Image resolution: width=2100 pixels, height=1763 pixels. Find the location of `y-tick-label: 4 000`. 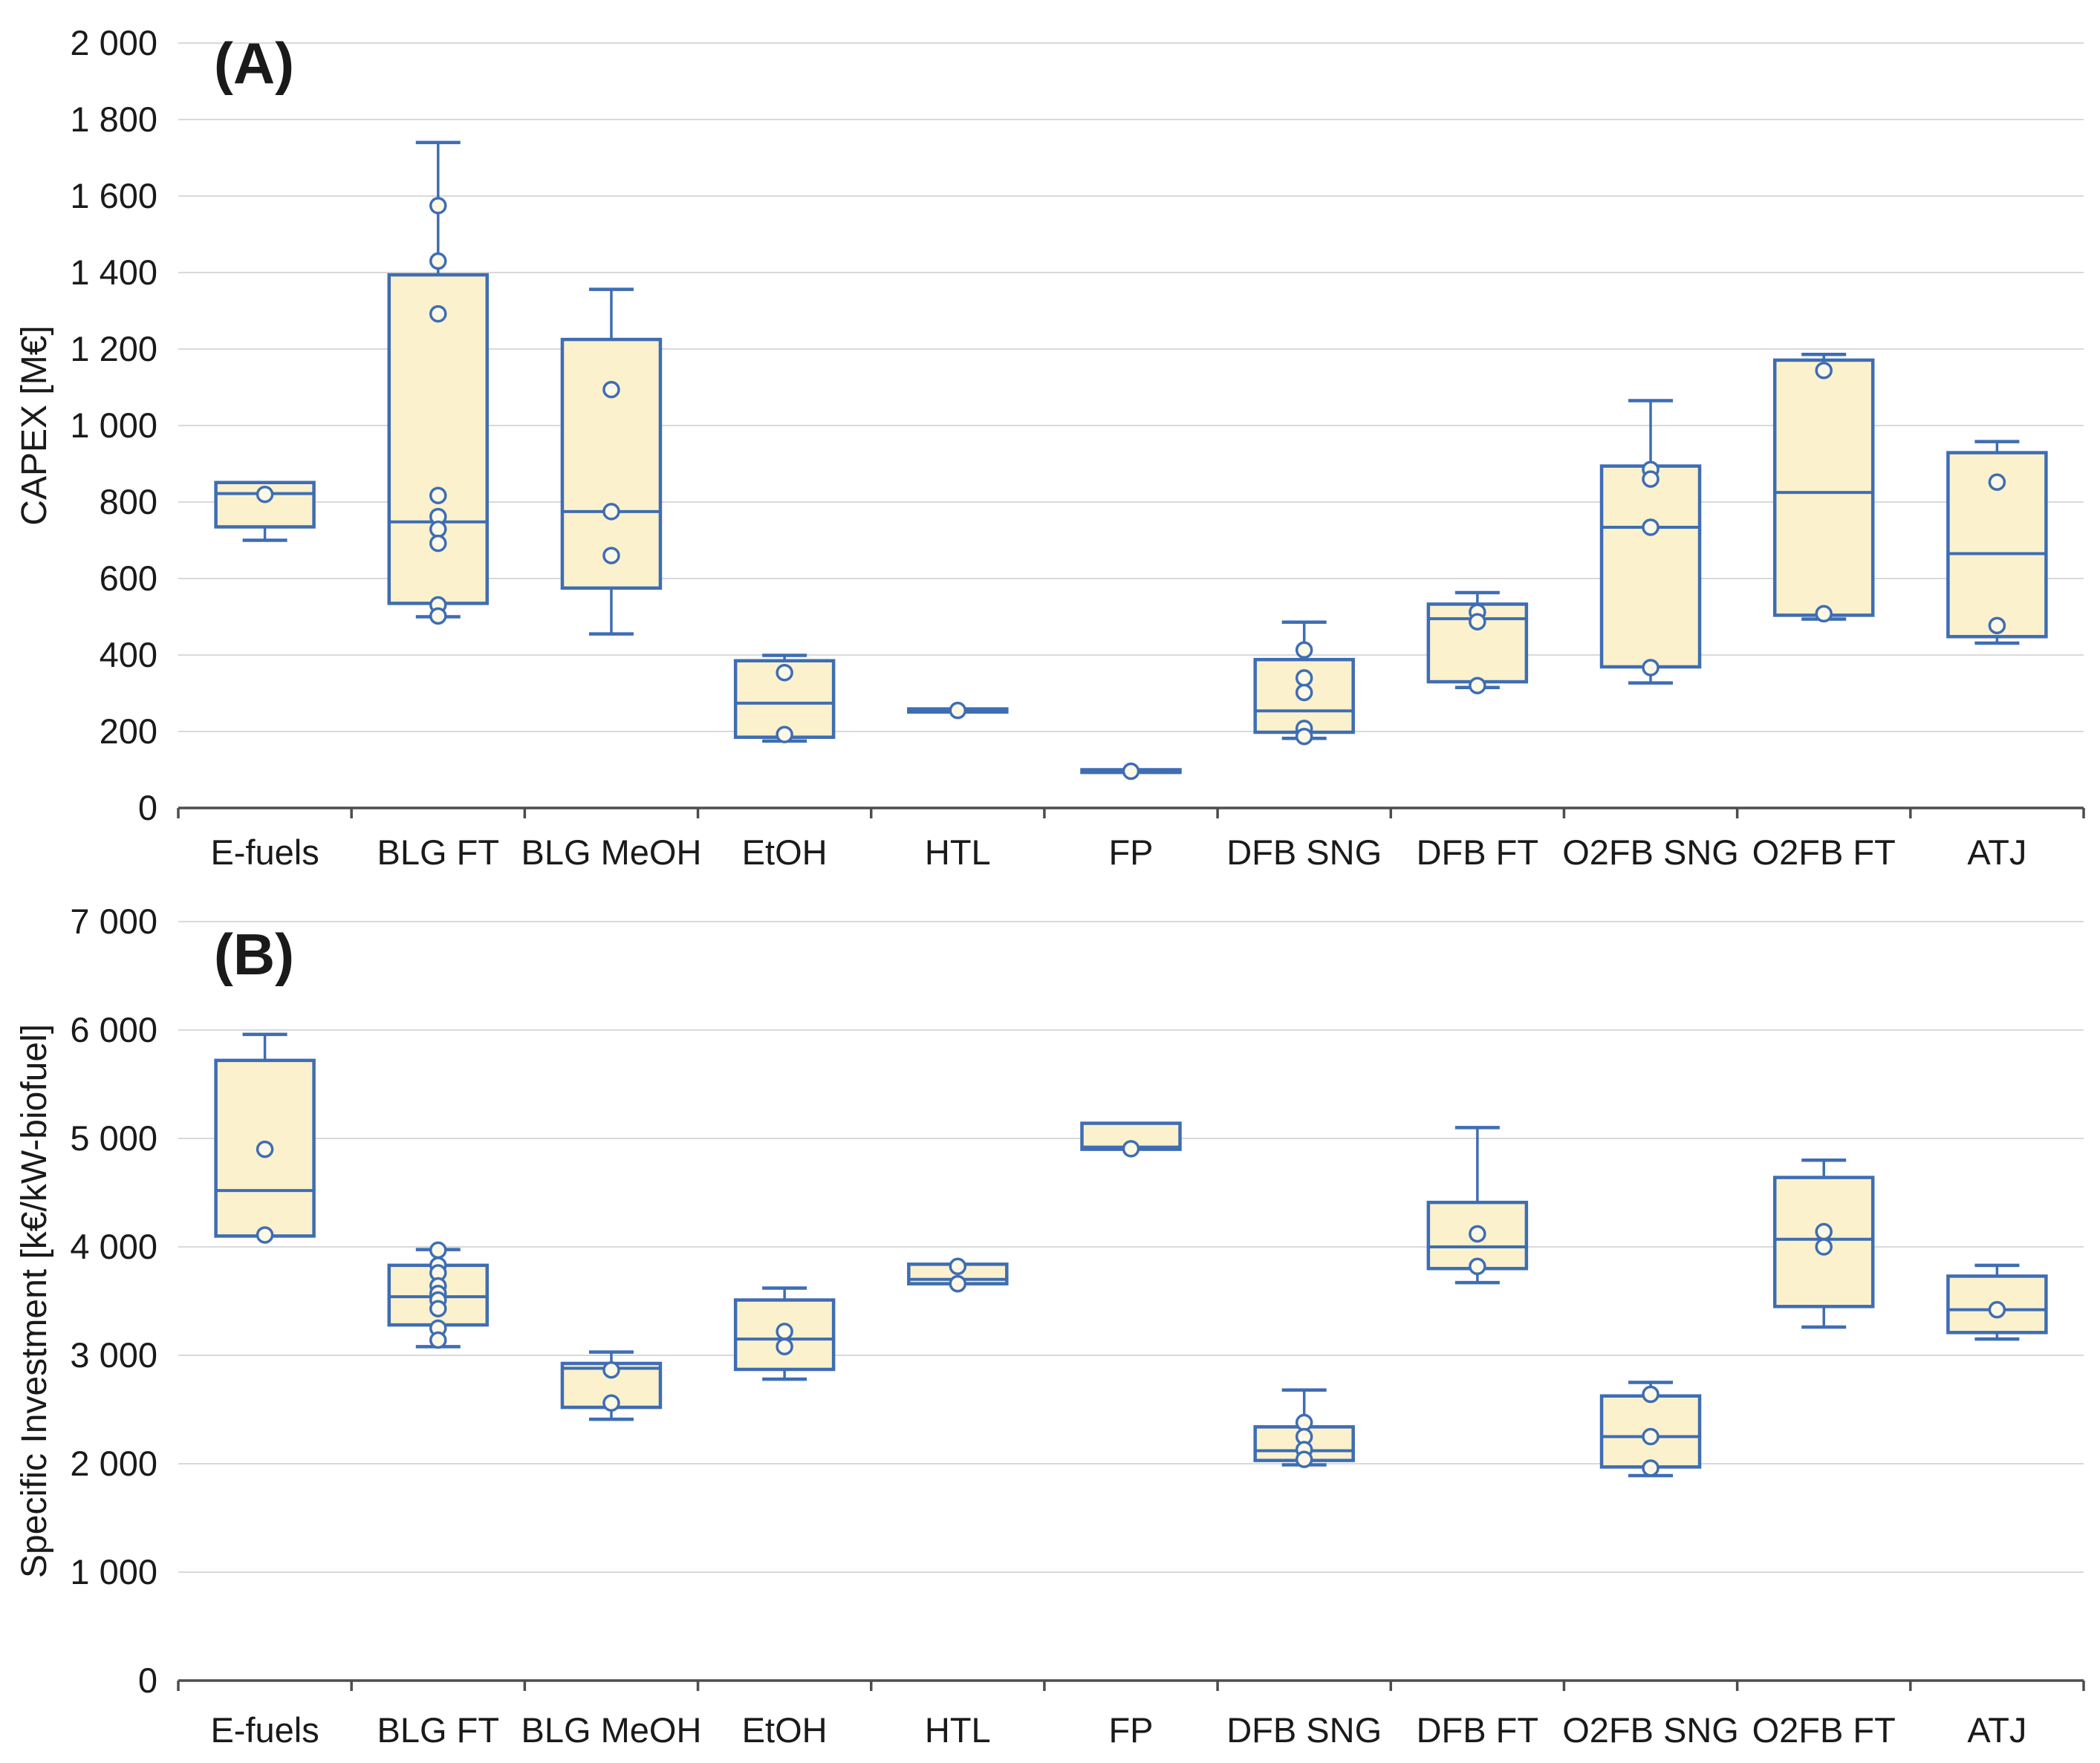

y-tick-label: 4 000 is located at coordinates (113, 1246).